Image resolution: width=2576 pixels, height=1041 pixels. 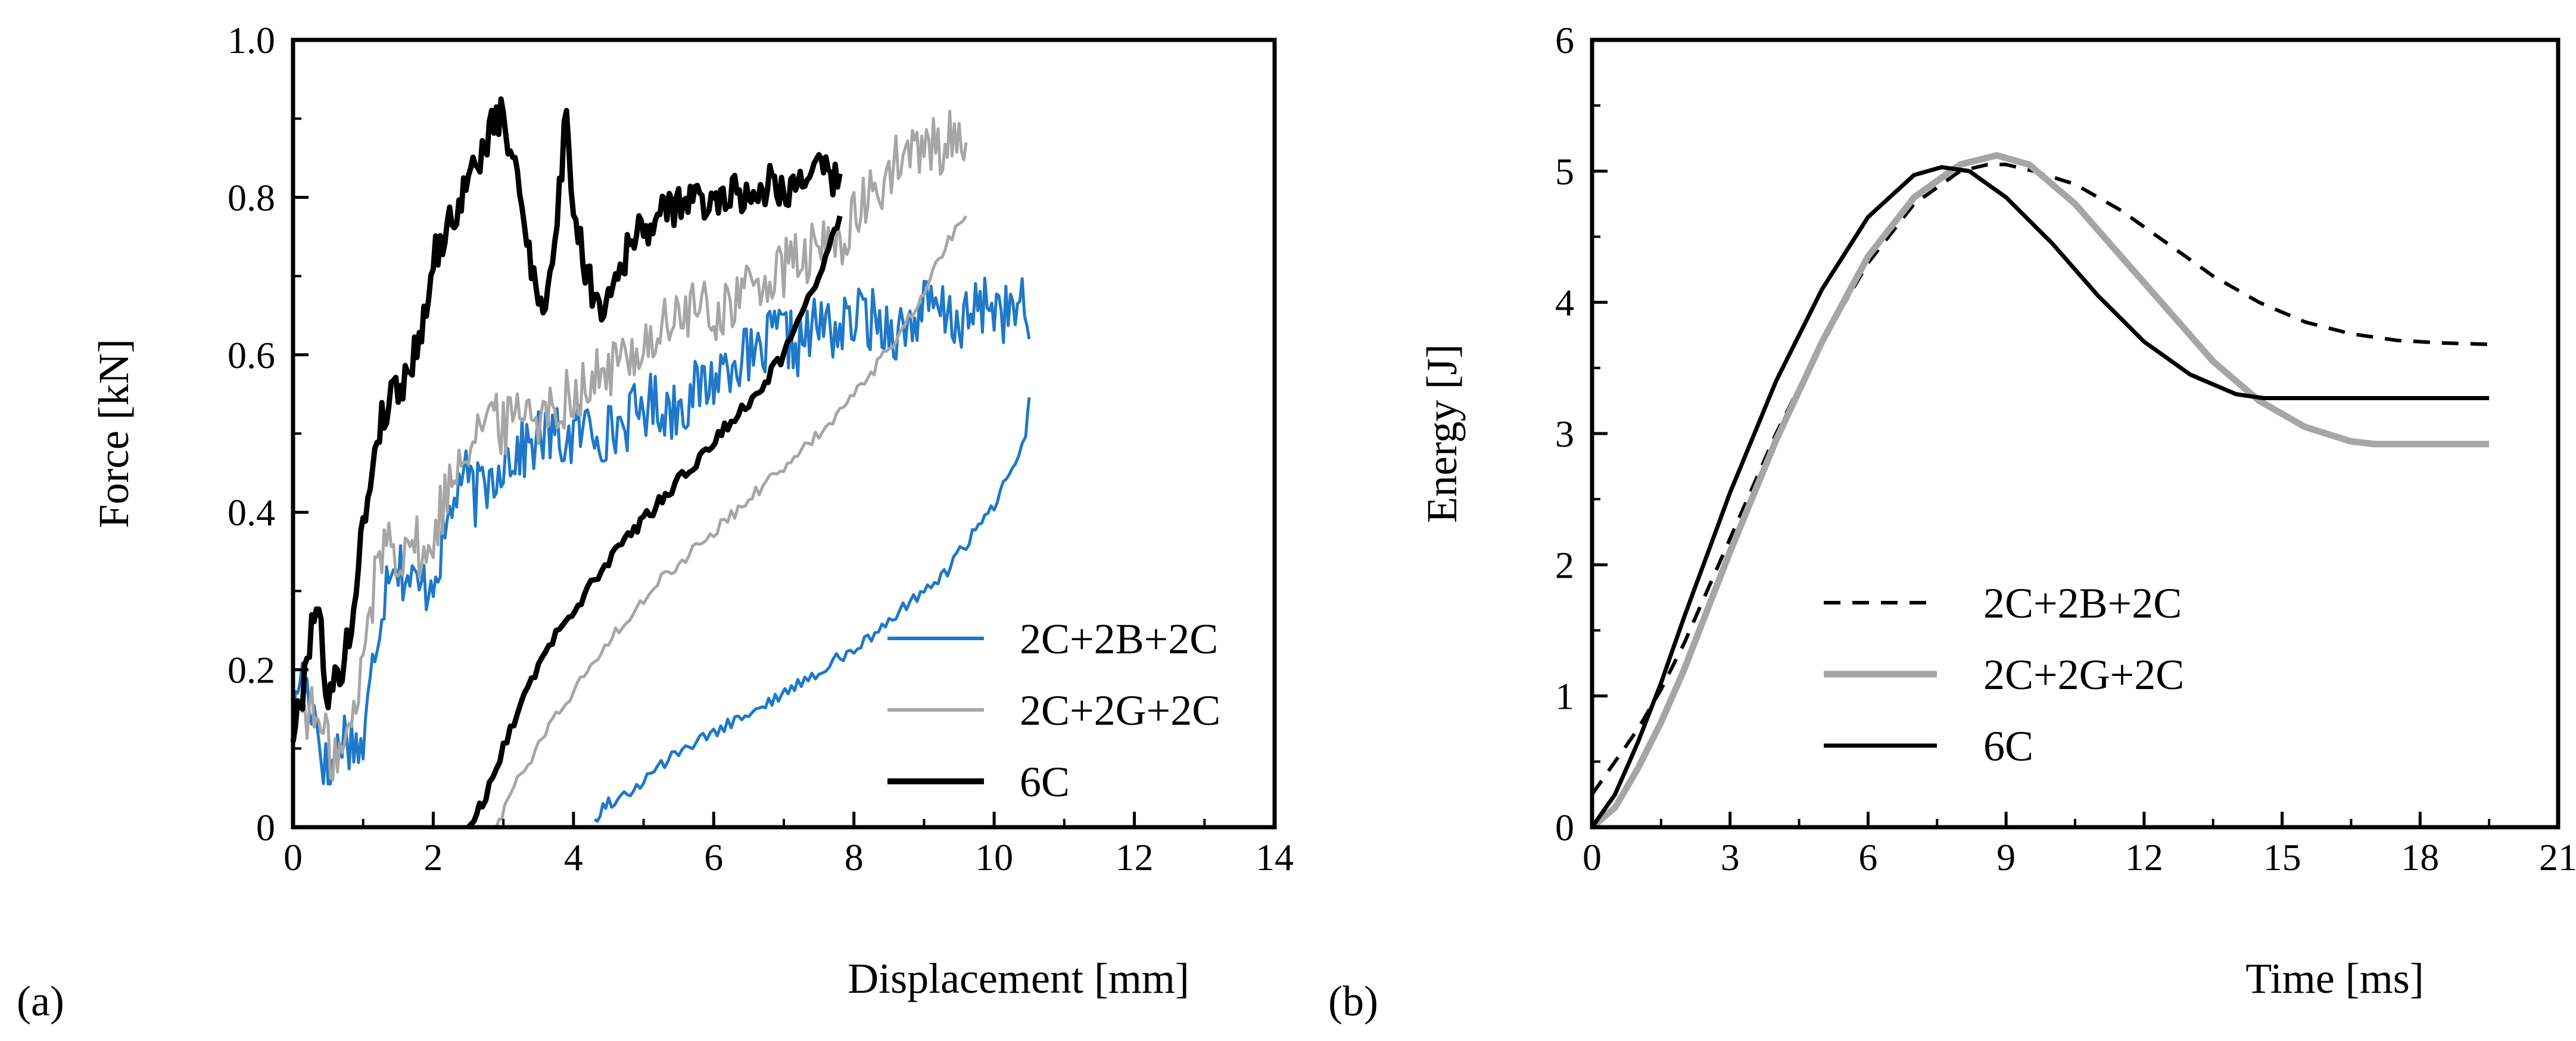 I want to click on plot-b-y-tick-label: 2, so click(x=1564, y=565).